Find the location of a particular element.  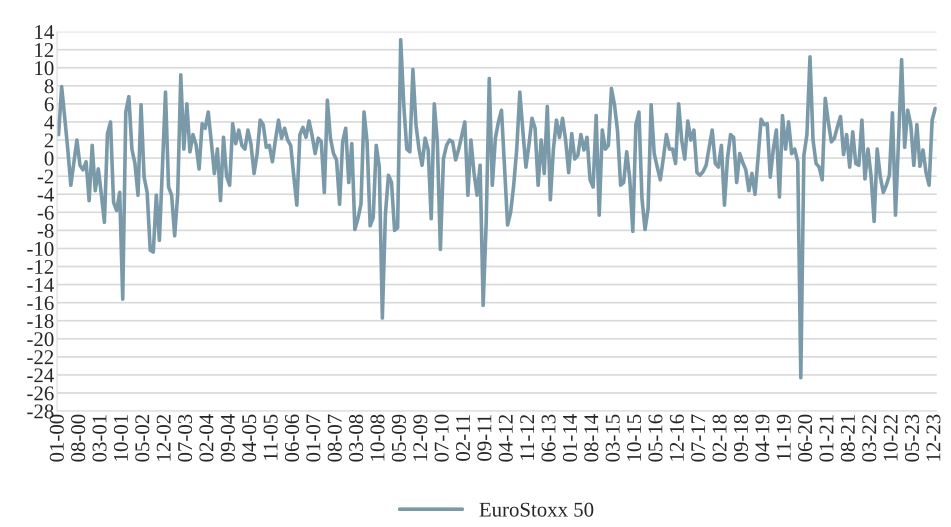

y-tick-label: -24 is located at coordinates (40, 375).